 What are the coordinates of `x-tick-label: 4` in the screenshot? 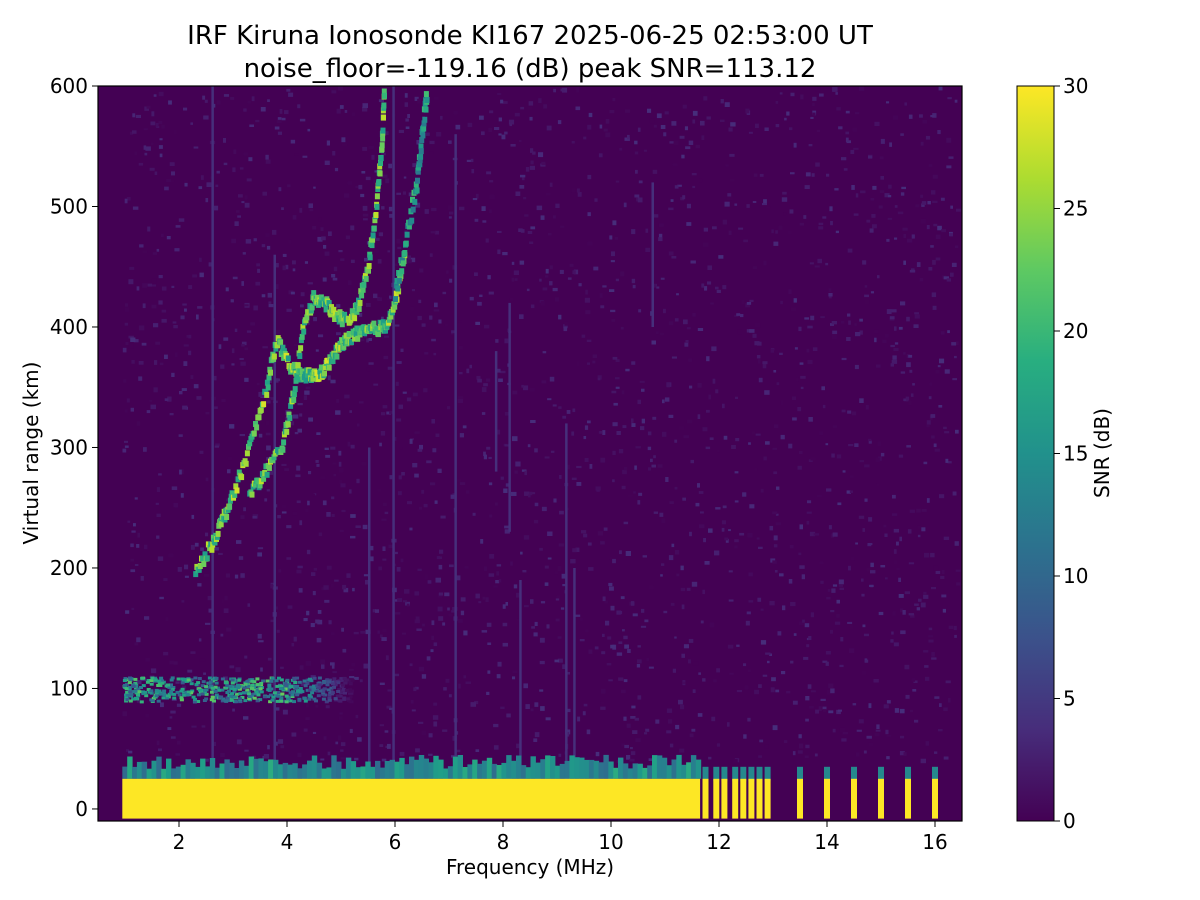 It's located at (287, 842).